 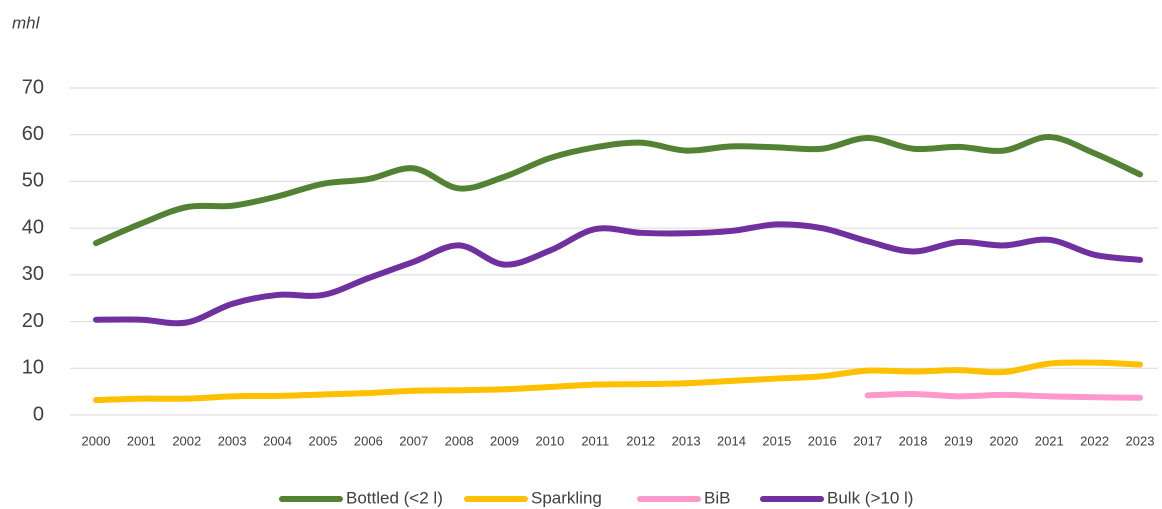 I want to click on x-tick-label: 2002, so click(x=186, y=440).